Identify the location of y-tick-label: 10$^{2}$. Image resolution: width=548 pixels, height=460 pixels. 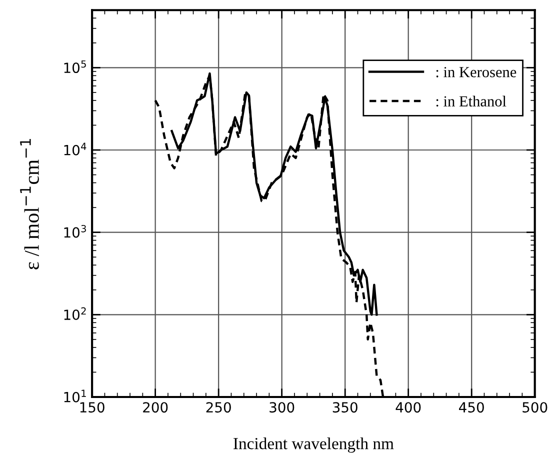
(75, 313).